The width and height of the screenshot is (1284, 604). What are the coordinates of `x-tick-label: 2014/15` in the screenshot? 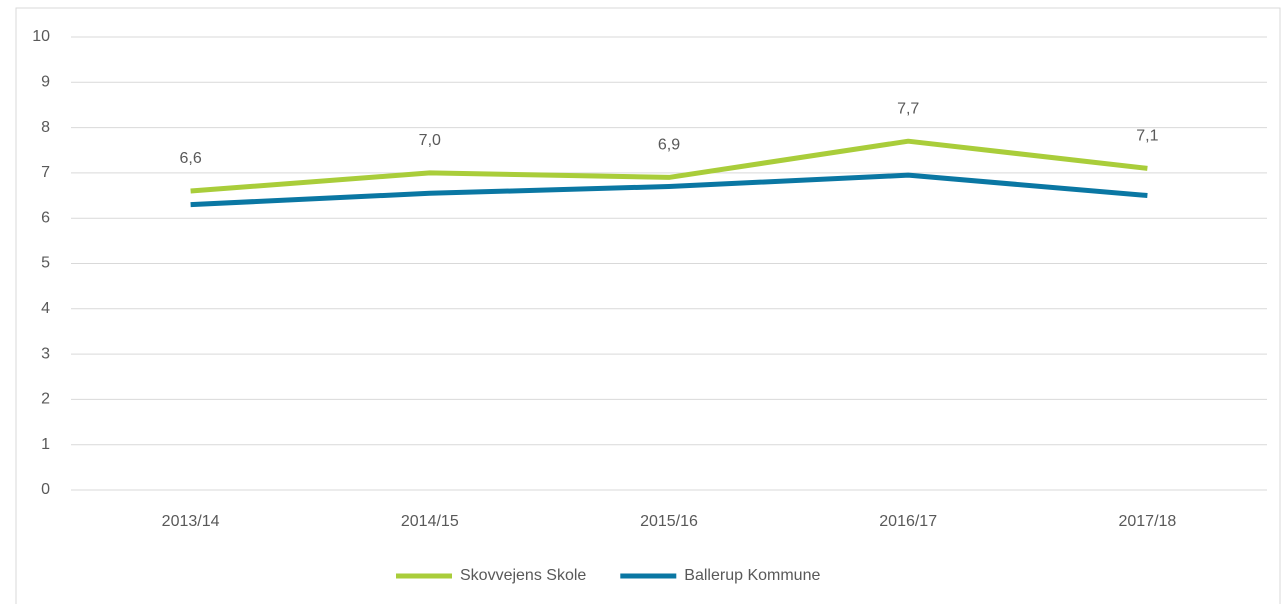 It's located at (430, 521).